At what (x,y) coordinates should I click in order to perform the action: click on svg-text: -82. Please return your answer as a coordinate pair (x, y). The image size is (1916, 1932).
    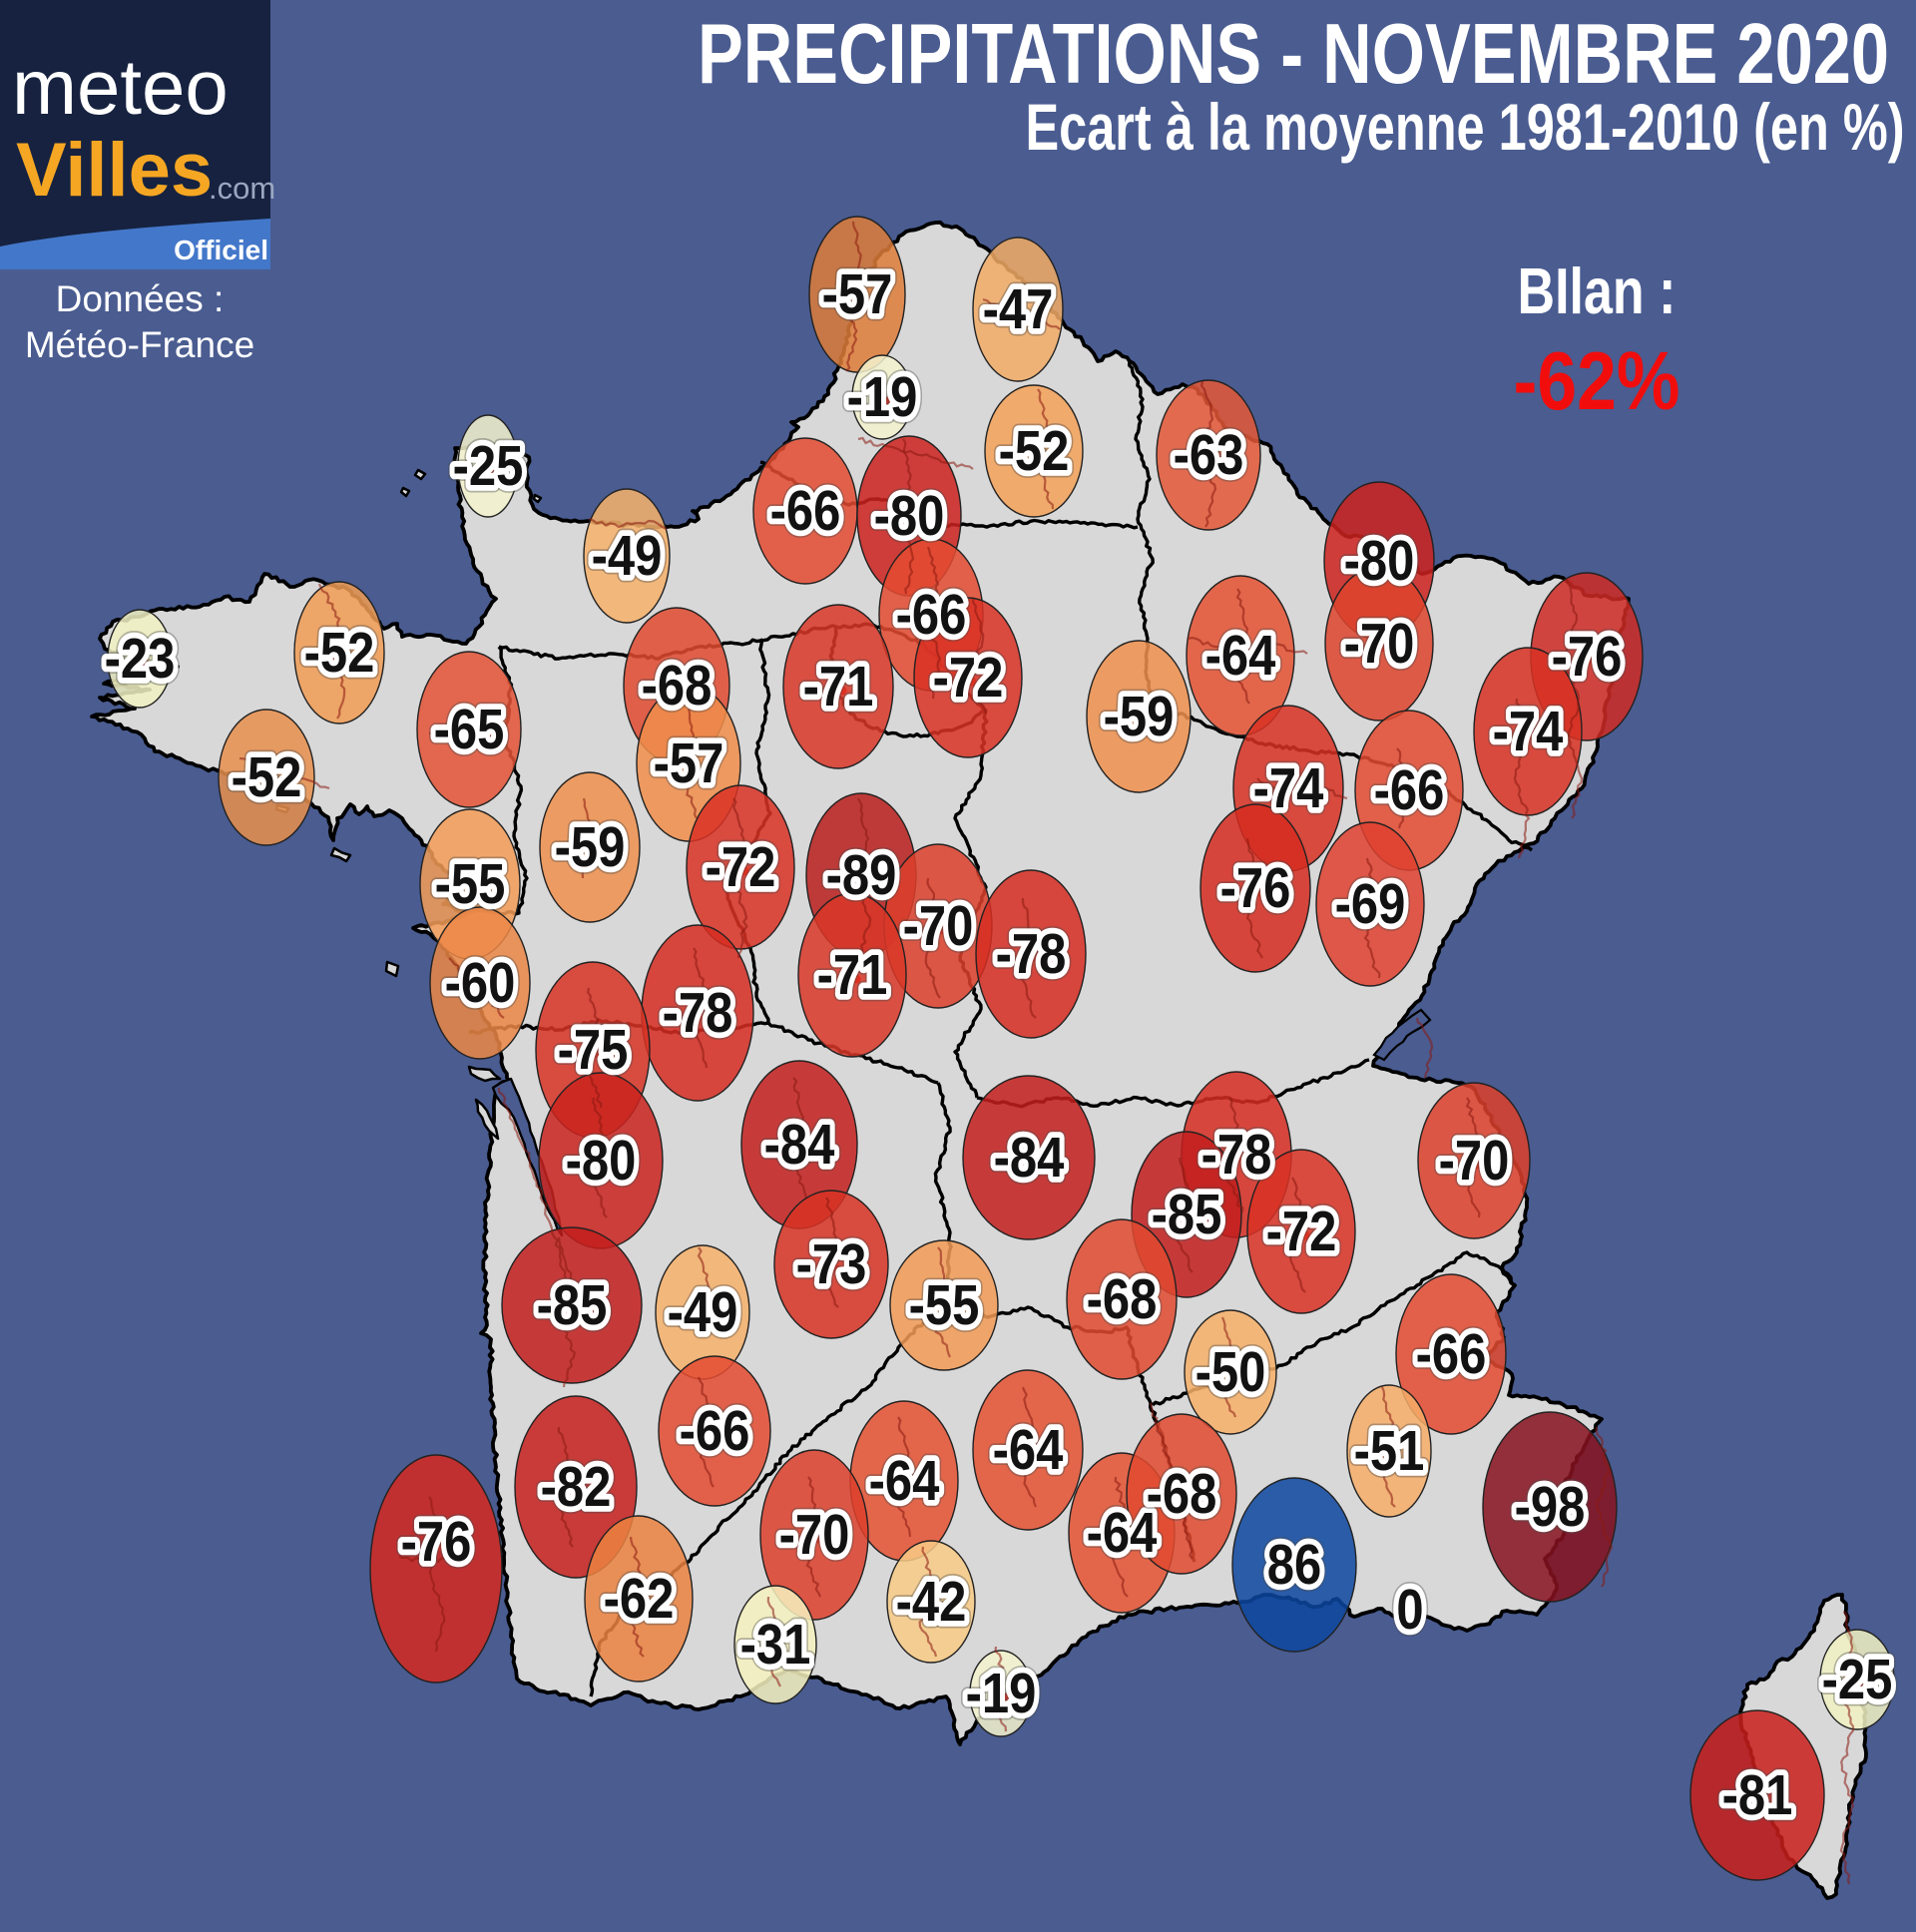
    Looking at the image, I should click on (576, 1487).